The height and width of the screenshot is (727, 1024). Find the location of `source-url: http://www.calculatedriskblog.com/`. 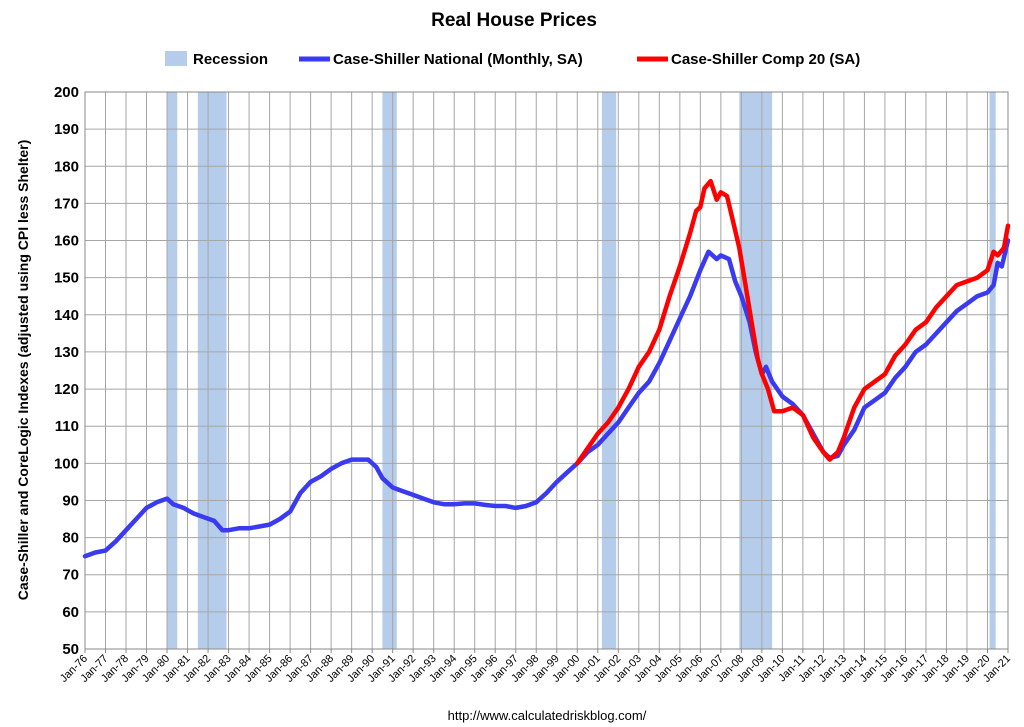

source-url: http://www.calculatedriskblog.com/ is located at coordinates (547, 715).